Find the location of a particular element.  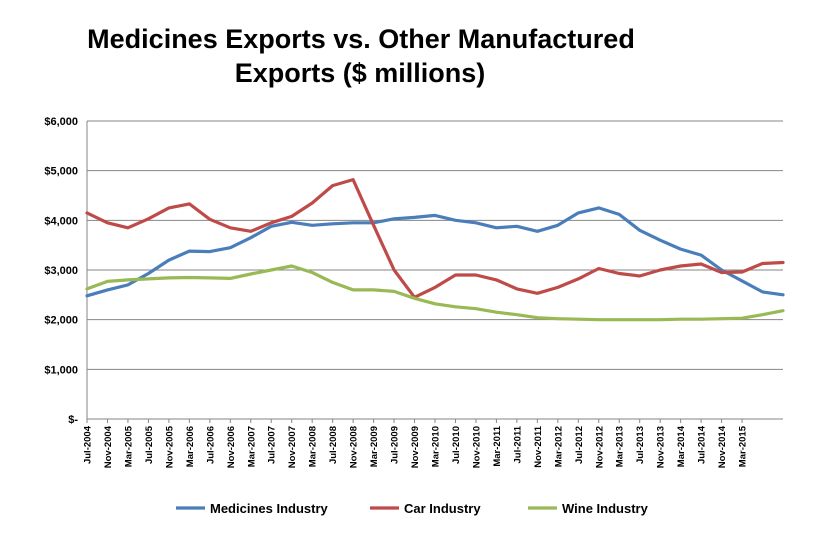

x-tick-label: Nov-2009 is located at coordinates (415, 447).